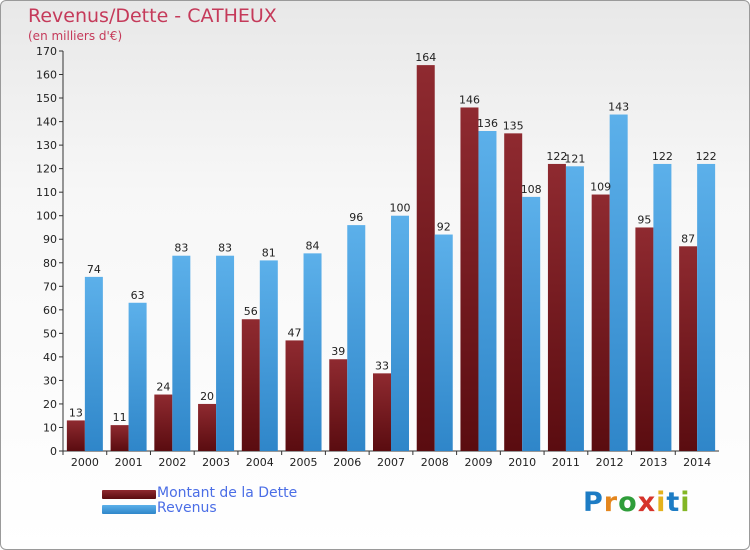 Image resolution: width=750 pixels, height=550 pixels. I want to click on x-tick-label: 2001, so click(129, 462).